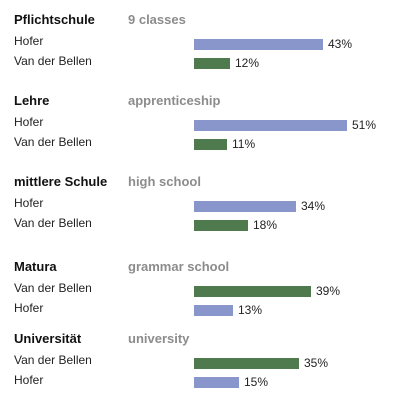 This screenshot has height=408, width=415. I want to click on group-title: Lehre, so click(32, 100).